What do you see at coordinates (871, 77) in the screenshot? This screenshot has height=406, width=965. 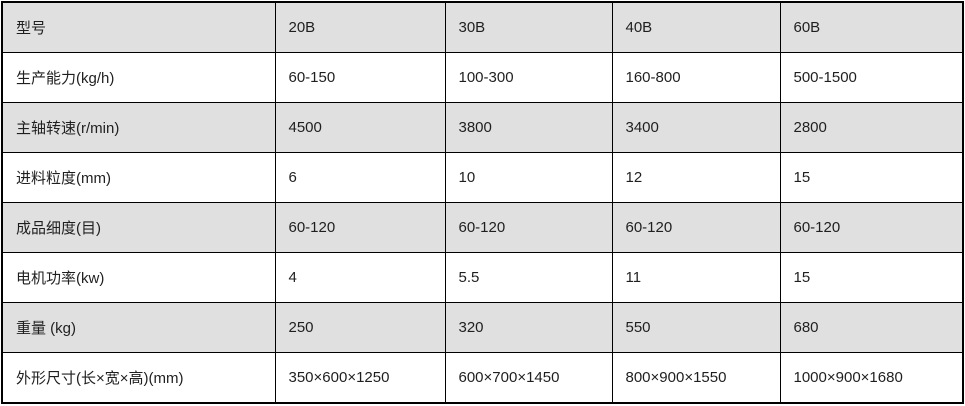 I see `value-cell: 500-1500` at bounding box center [871, 77].